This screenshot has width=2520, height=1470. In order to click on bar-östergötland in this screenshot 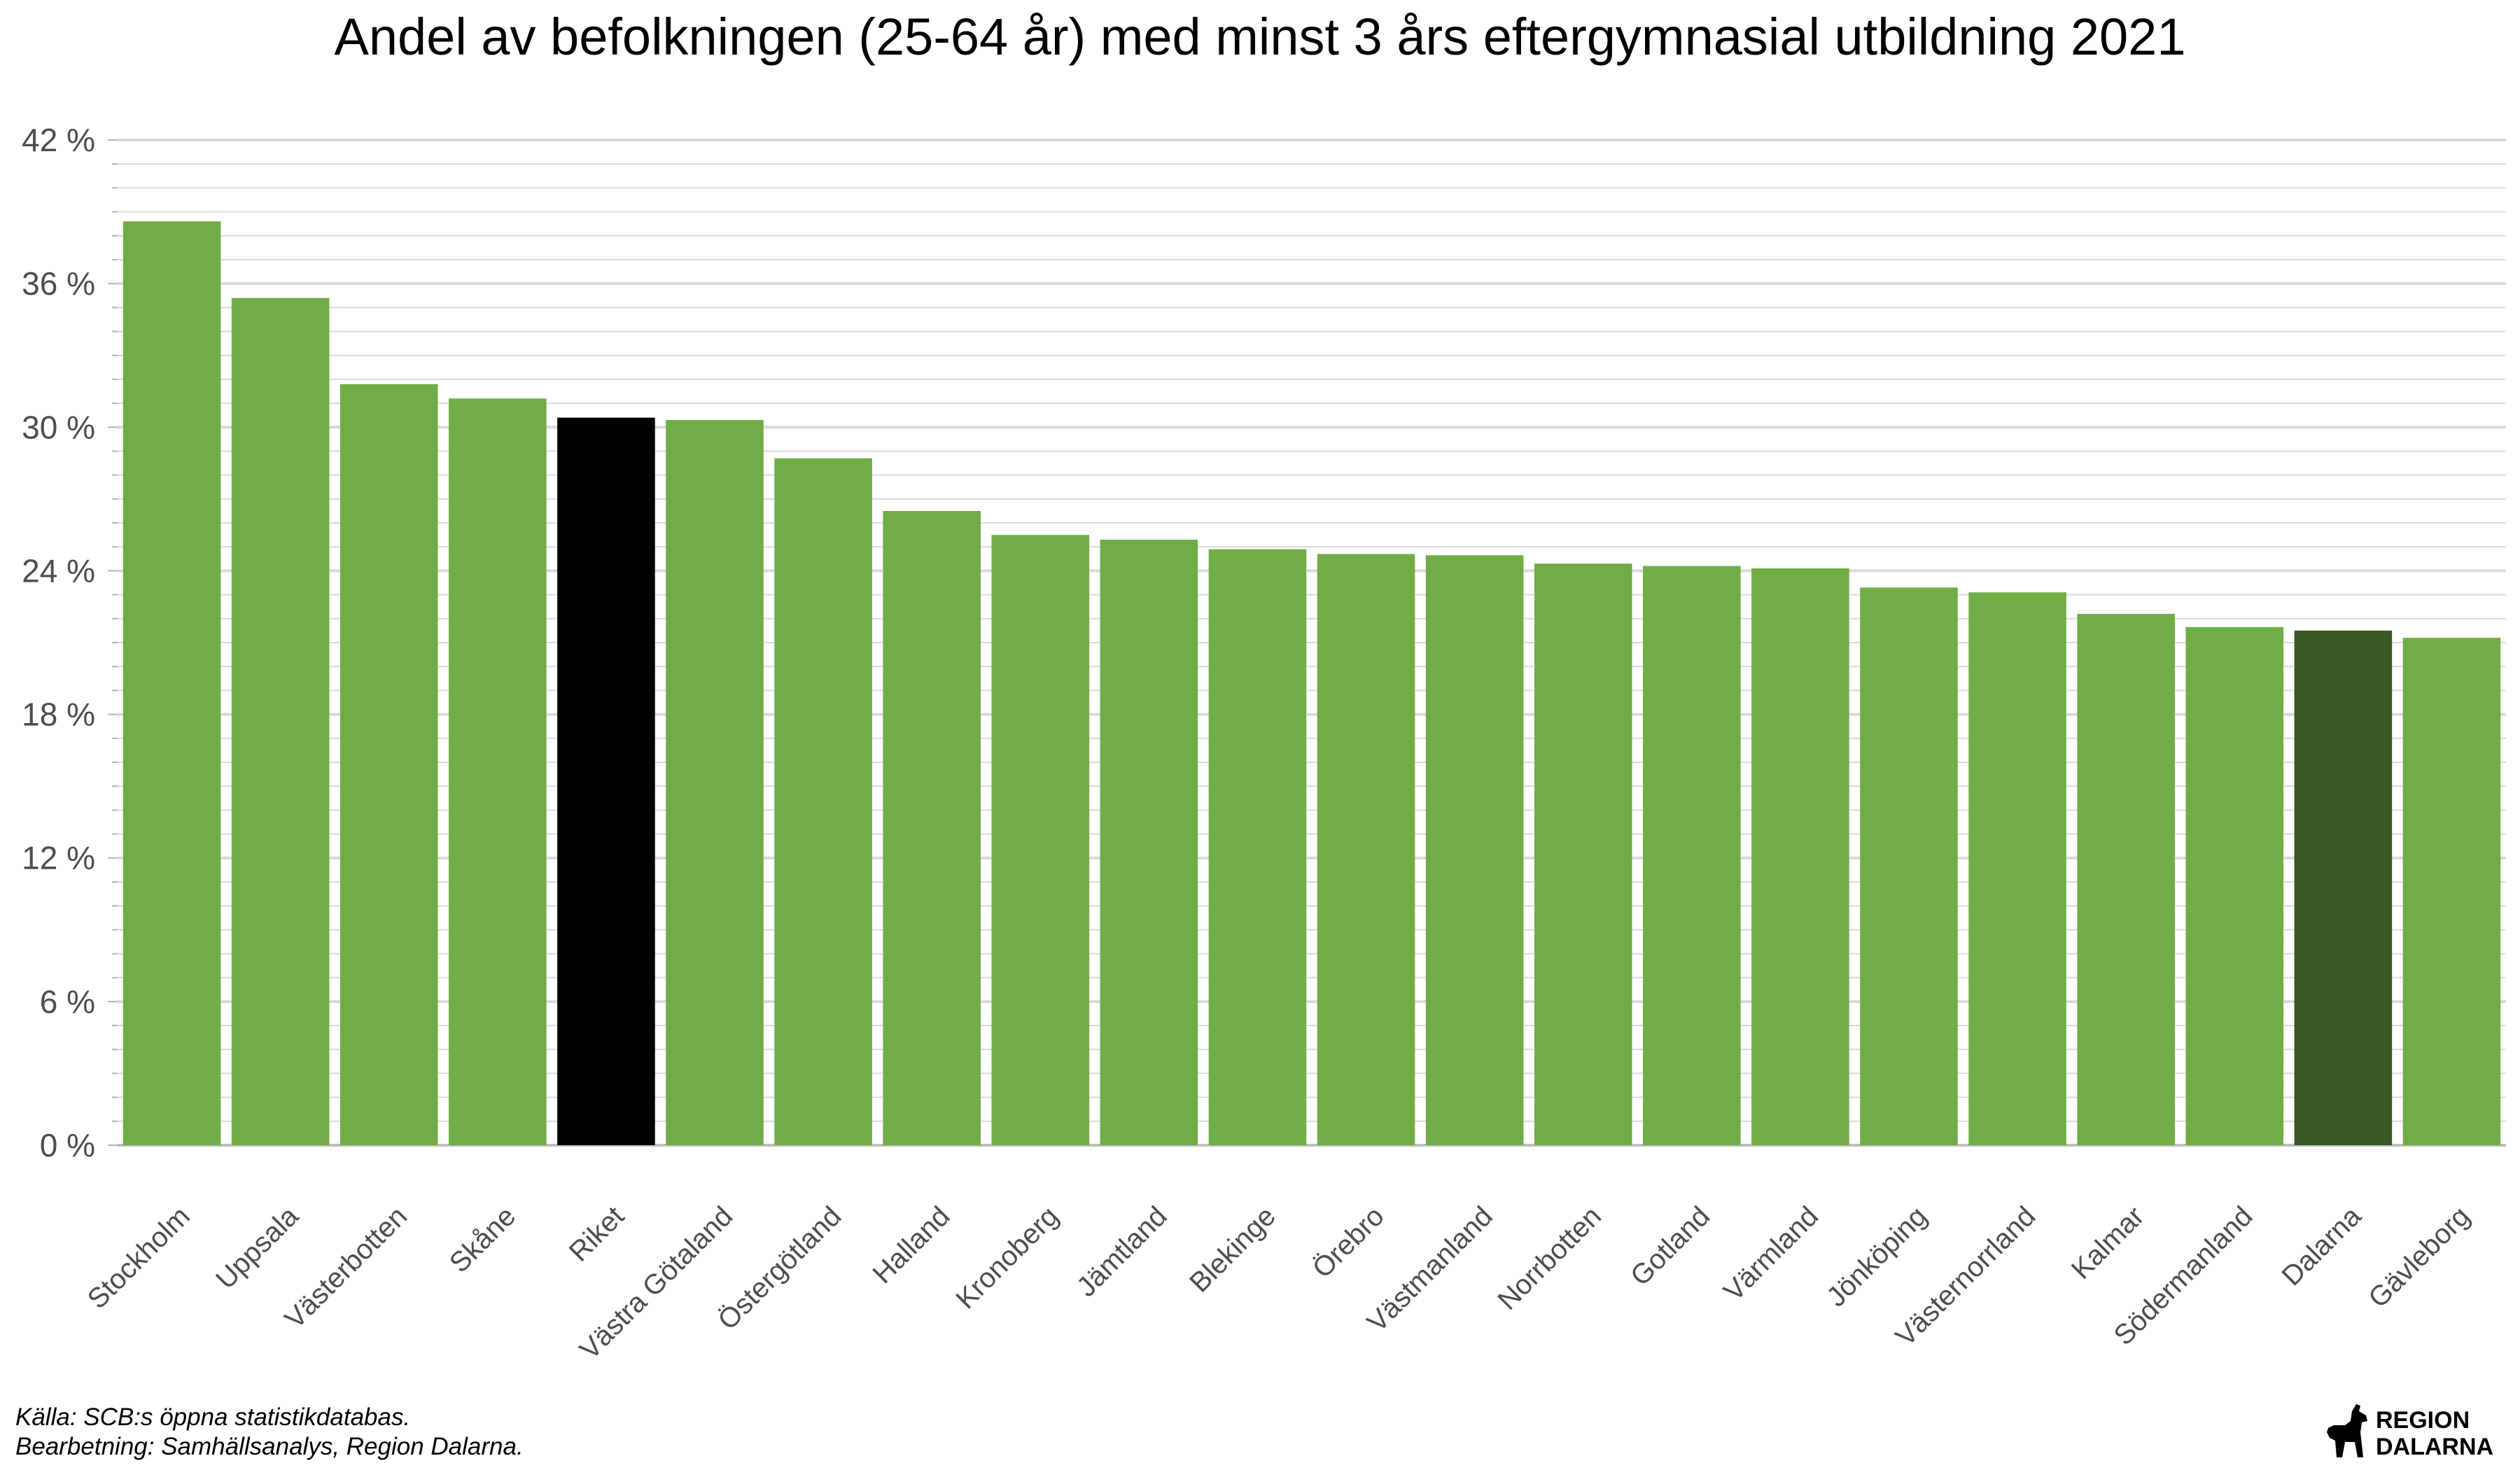, I will do `click(823, 801)`.